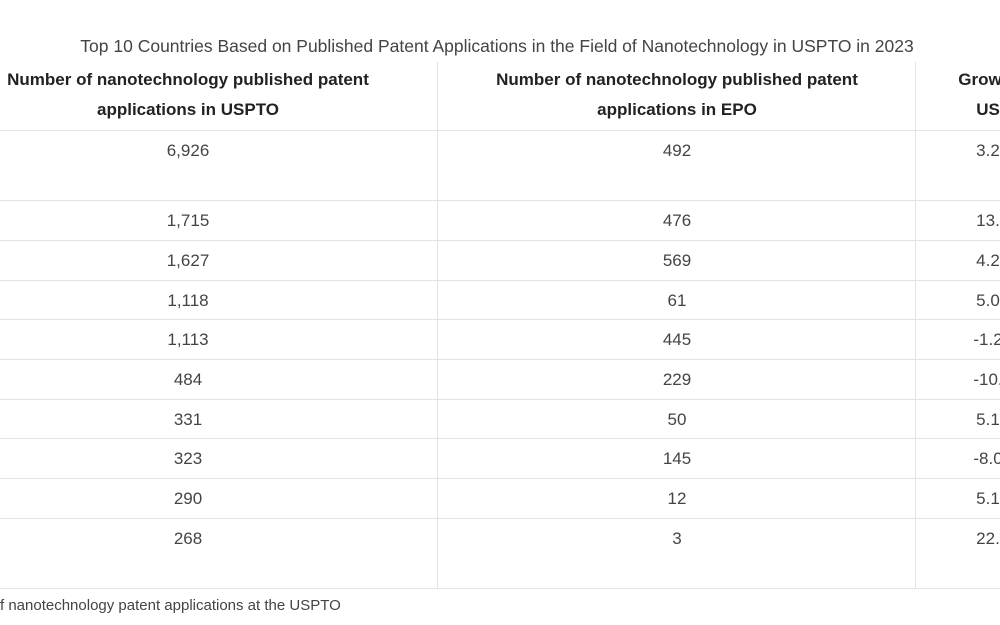 The width and height of the screenshot is (1000, 625). What do you see at coordinates (988, 220) in the screenshot?
I see `table-cell: 13.` at bounding box center [988, 220].